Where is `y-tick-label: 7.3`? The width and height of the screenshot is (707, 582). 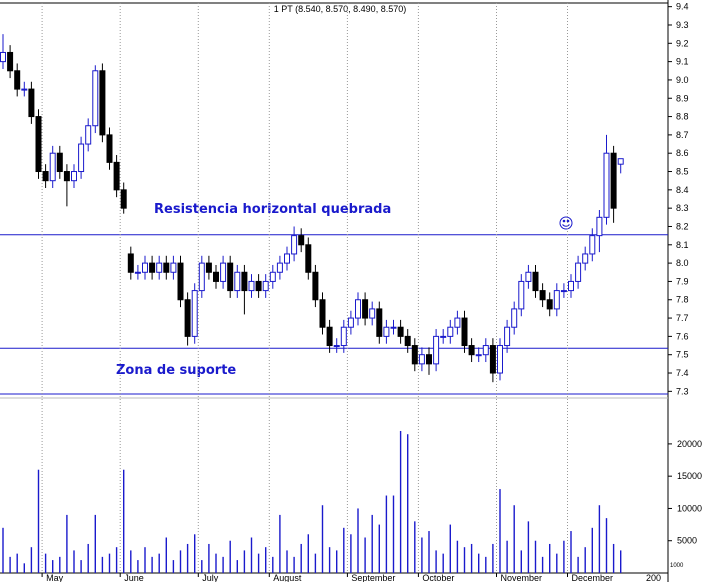 y-tick-label: 7.3 is located at coordinates (682, 391).